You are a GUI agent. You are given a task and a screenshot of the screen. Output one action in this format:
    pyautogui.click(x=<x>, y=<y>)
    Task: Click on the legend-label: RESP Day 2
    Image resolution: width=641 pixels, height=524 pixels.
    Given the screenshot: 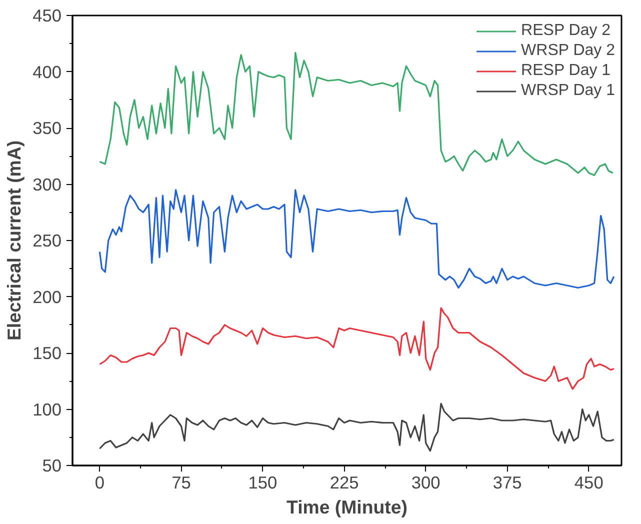 What is the action you would take?
    pyautogui.click(x=566, y=31)
    